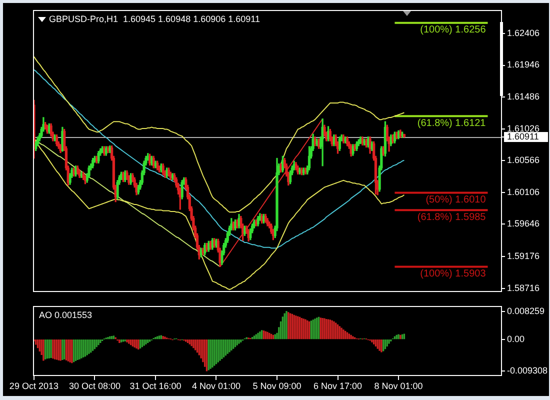 Image resolution: width=550 pixels, height=400 pixels. Describe the element at coordinates (527, 370) in the screenshot. I see `y-tick-label: -0.009308` at that location.